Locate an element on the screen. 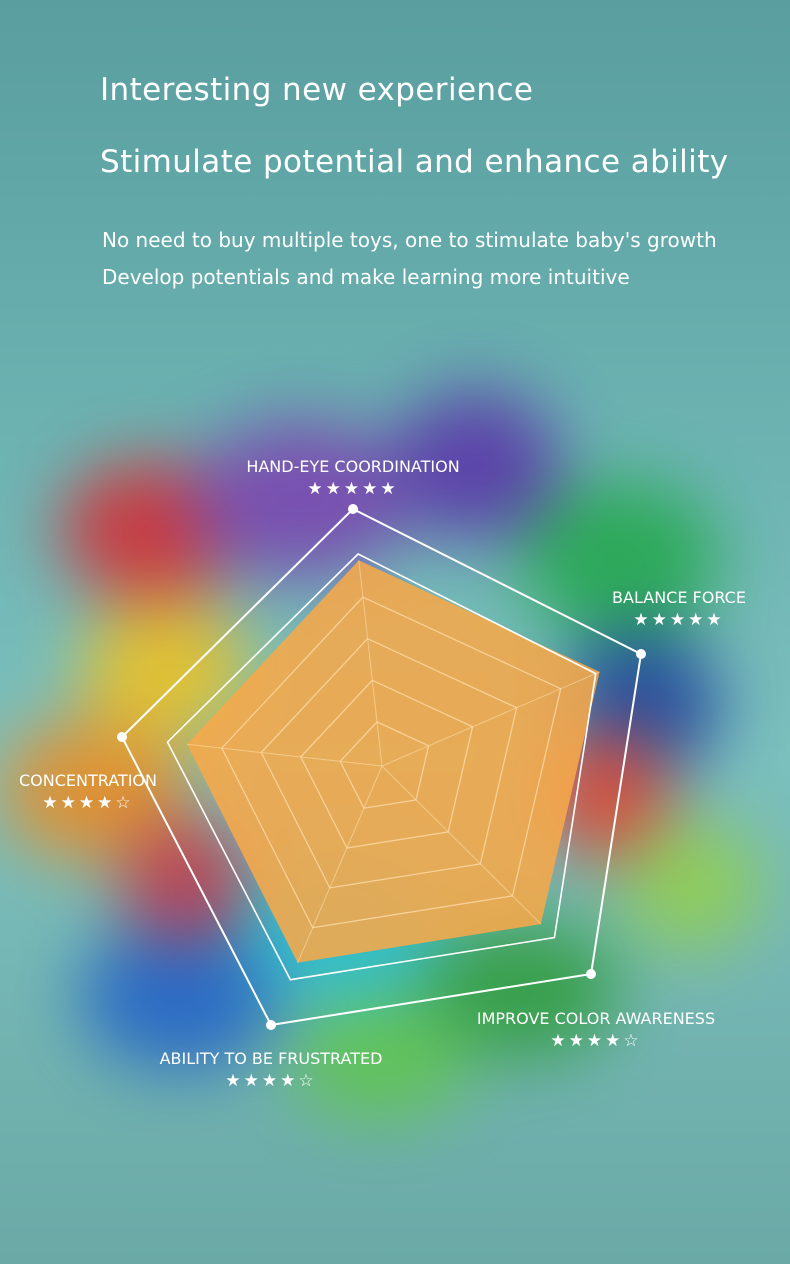 This screenshot has width=790, height=1264. page-title: Interesting new experience is located at coordinates (317, 90).